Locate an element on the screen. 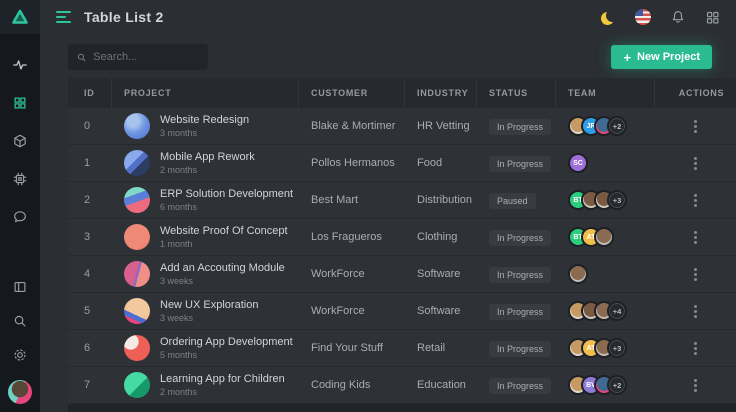  search-box is located at coordinates (138, 57).